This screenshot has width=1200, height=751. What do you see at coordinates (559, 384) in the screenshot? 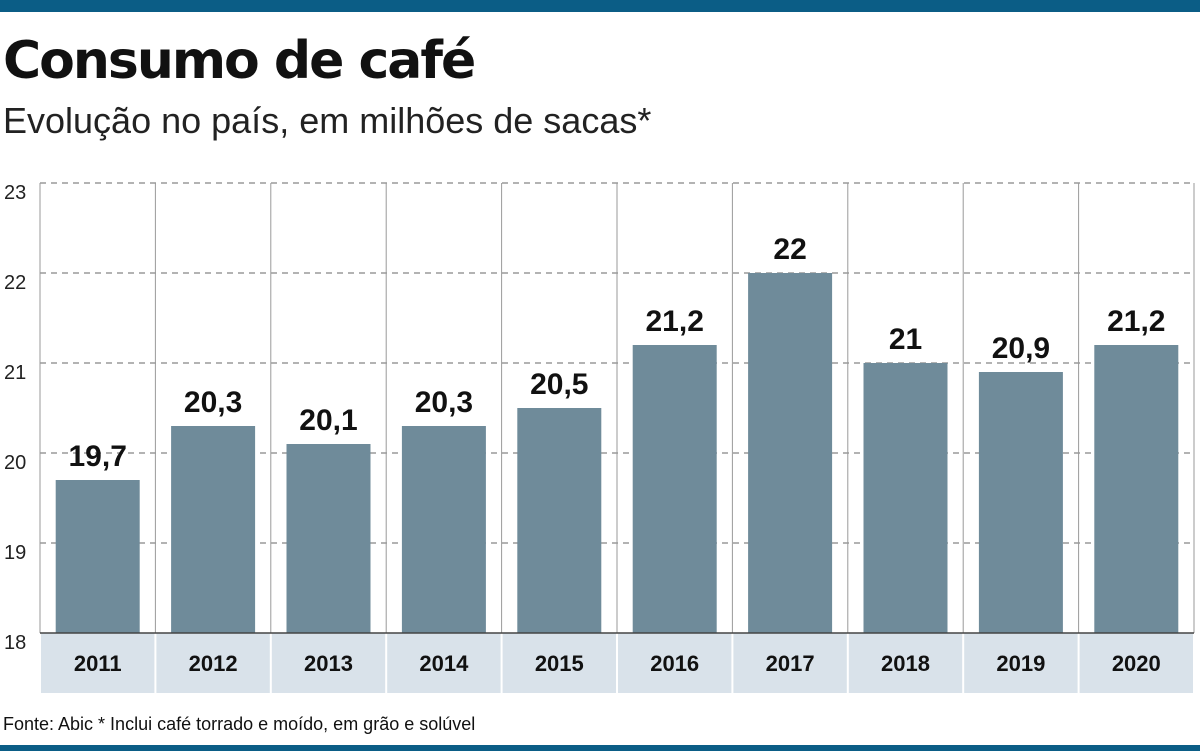
I see `data-label: 20,5` at bounding box center [559, 384].